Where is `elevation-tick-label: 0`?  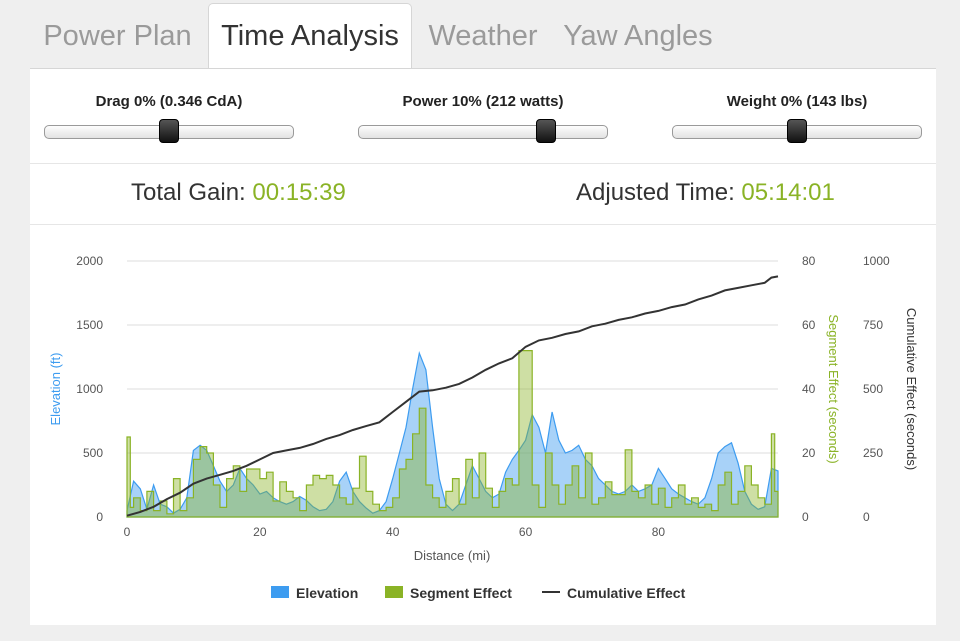
elevation-tick-label: 0 is located at coordinates (99, 517).